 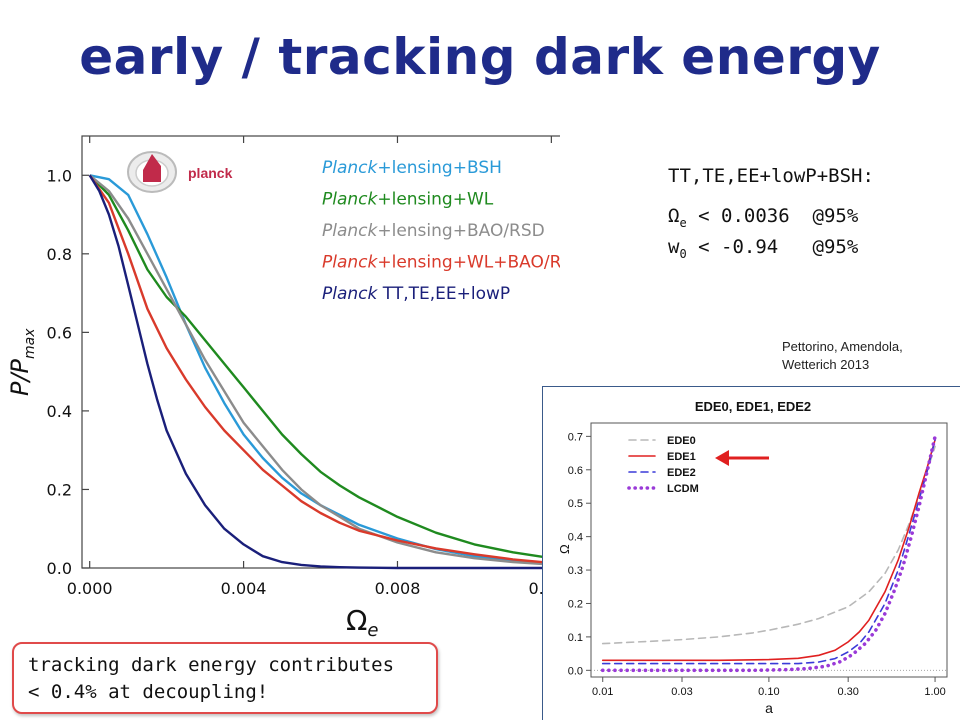 What do you see at coordinates (847, 692) in the screenshot?
I see `inset-x-tick-label: 0.30` at bounding box center [847, 692].